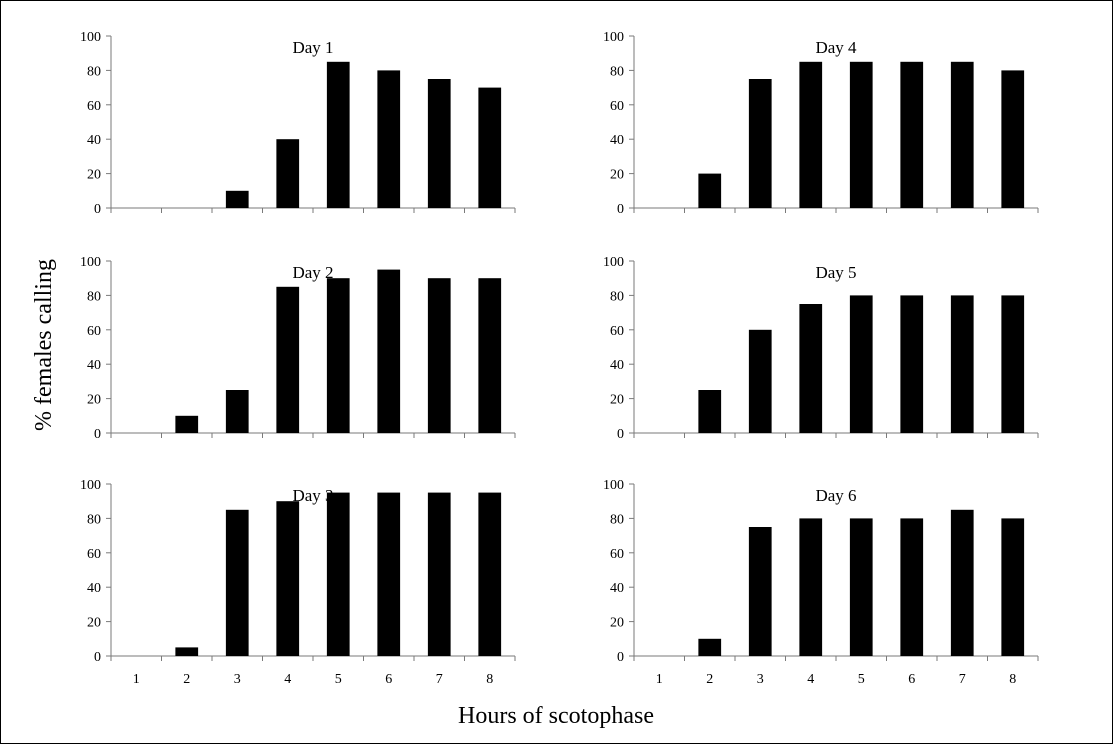 The image size is (1113, 745). I want to click on y-axis-label: % females calling, so click(44, 345).